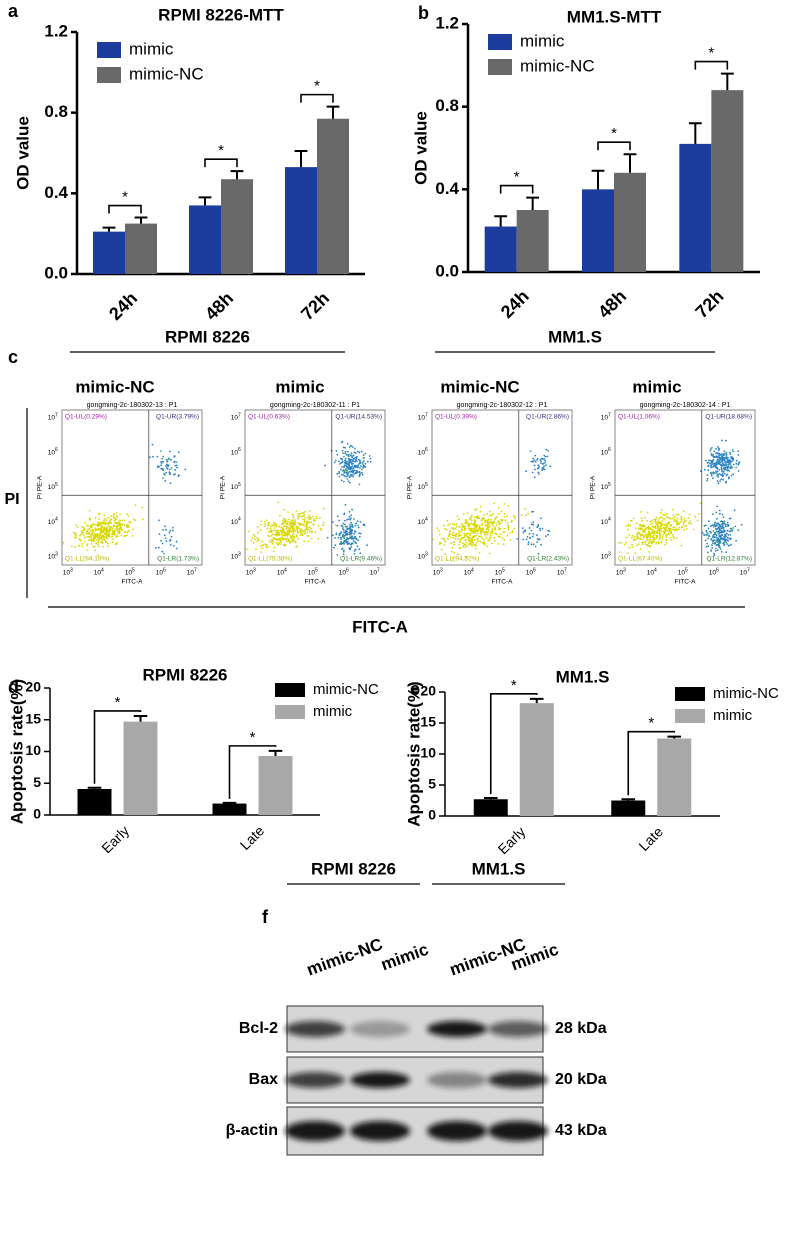  I want to click on y-tick-label: 0.0, so click(56, 272).